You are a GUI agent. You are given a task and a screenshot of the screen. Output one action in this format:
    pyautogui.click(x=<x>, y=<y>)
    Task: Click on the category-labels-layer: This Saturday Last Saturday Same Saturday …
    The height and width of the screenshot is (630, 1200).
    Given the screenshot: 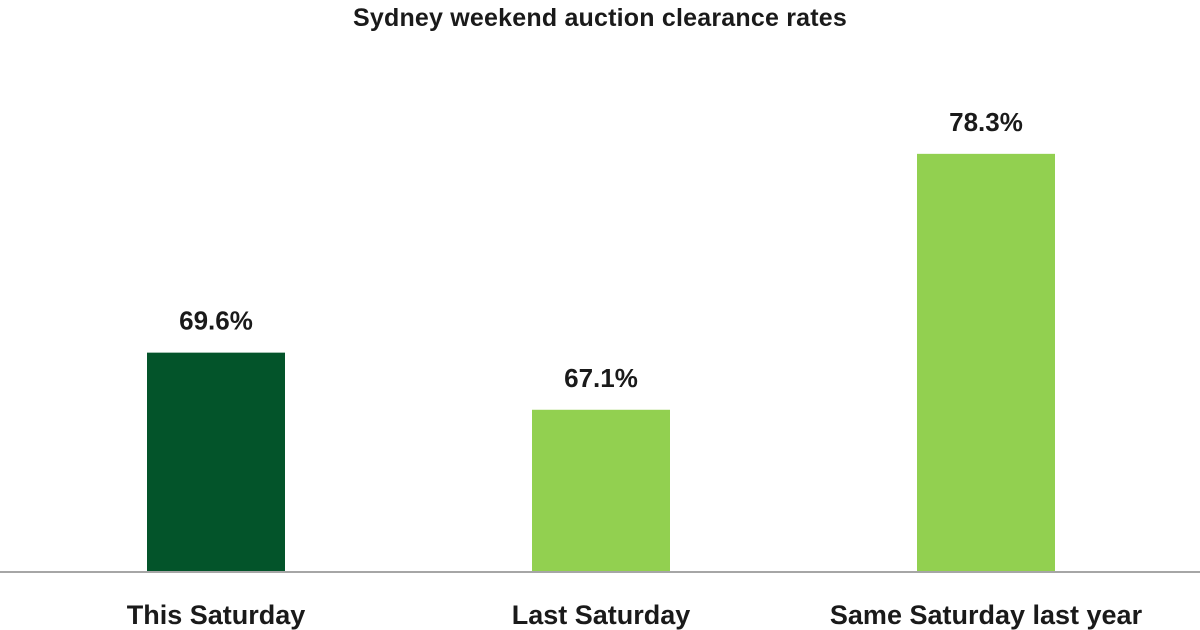 What is the action you would take?
    pyautogui.click(x=635, y=615)
    